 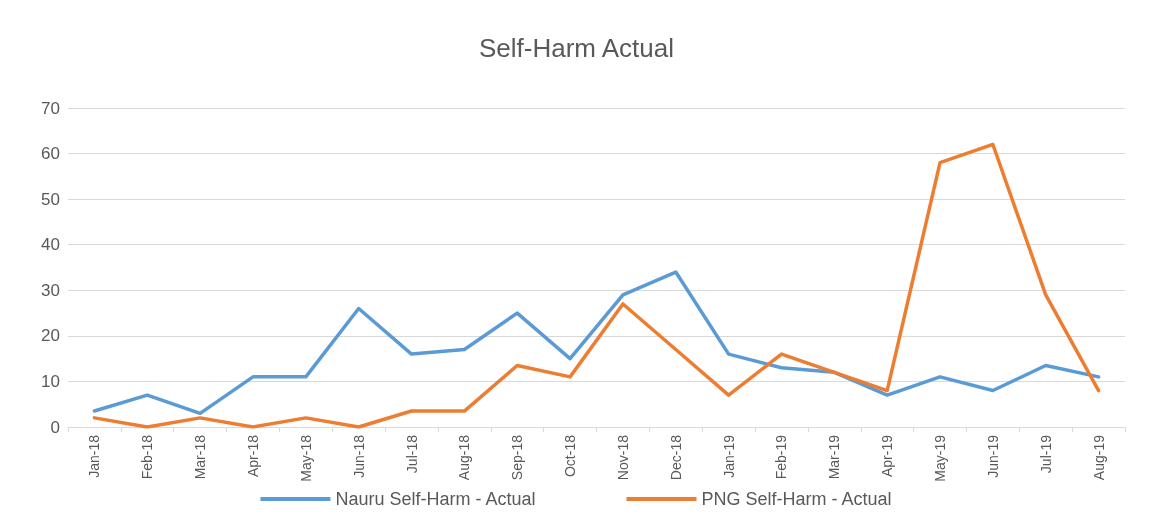 I want to click on x-tick-label: Mar-19, so click(x=834, y=457).